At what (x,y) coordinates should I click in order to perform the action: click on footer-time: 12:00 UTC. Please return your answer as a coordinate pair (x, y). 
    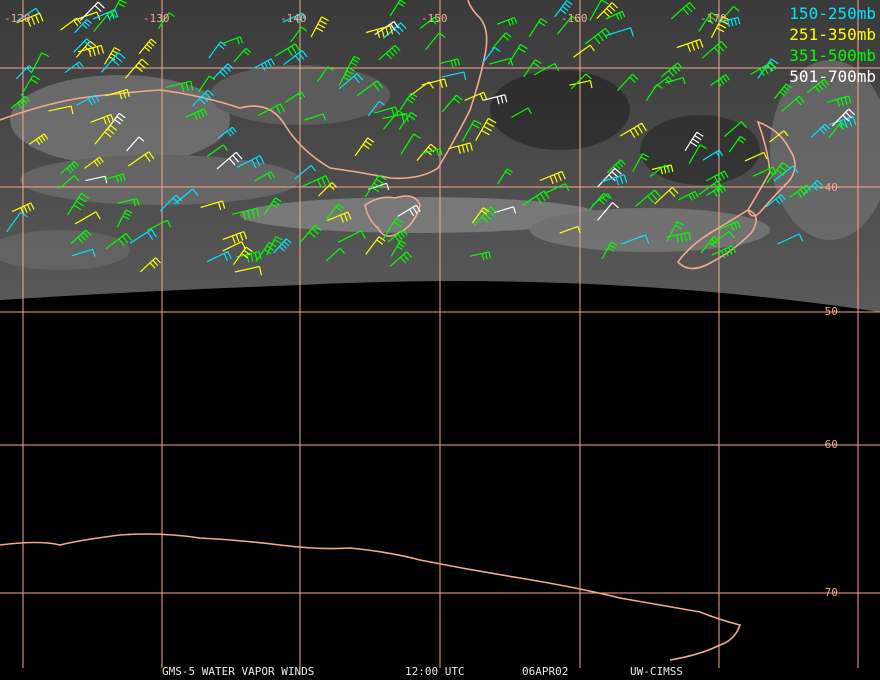
    Looking at the image, I should click on (435, 671).